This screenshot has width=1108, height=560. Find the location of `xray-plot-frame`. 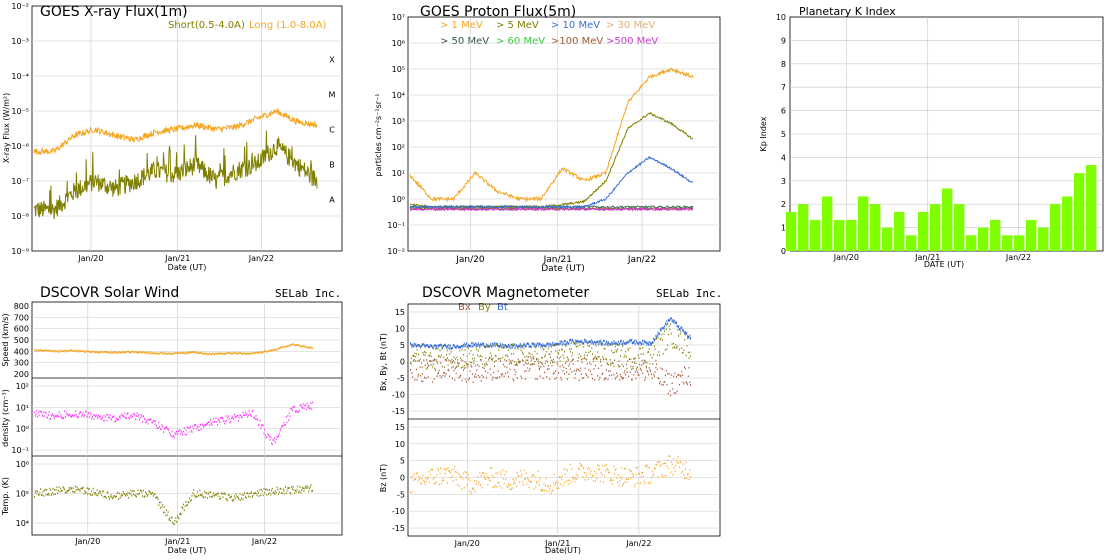

xray-plot-frame is located at coordinates (187, 128).